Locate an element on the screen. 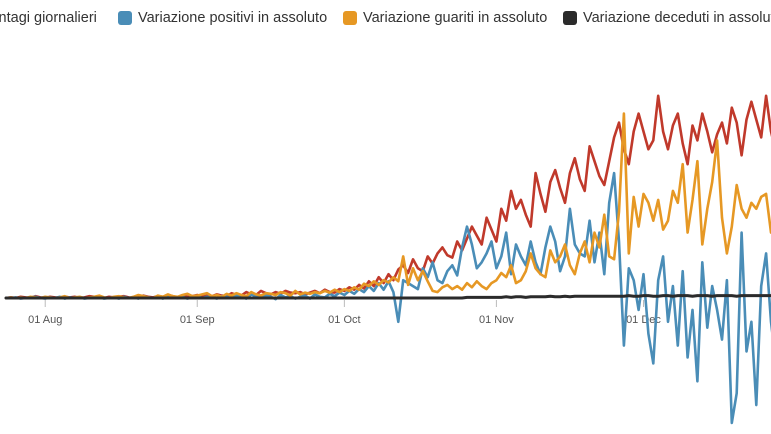 The height and width of the screenshot is (434, 771). x-tick-label: 01 Aug is located at coordinates (45, 320).